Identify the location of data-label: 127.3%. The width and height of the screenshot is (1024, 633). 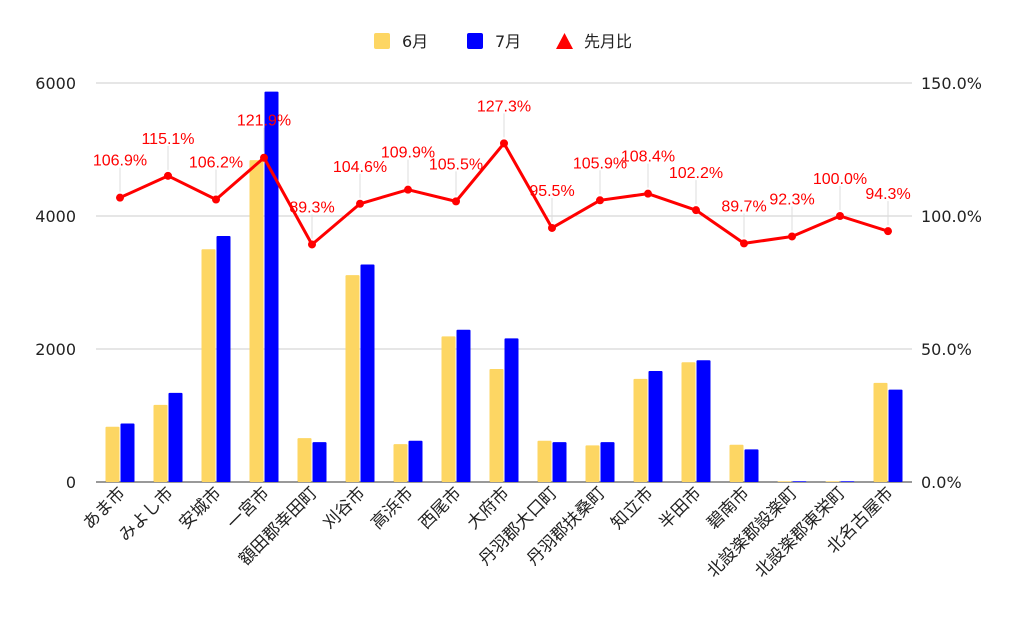
(504, 106).